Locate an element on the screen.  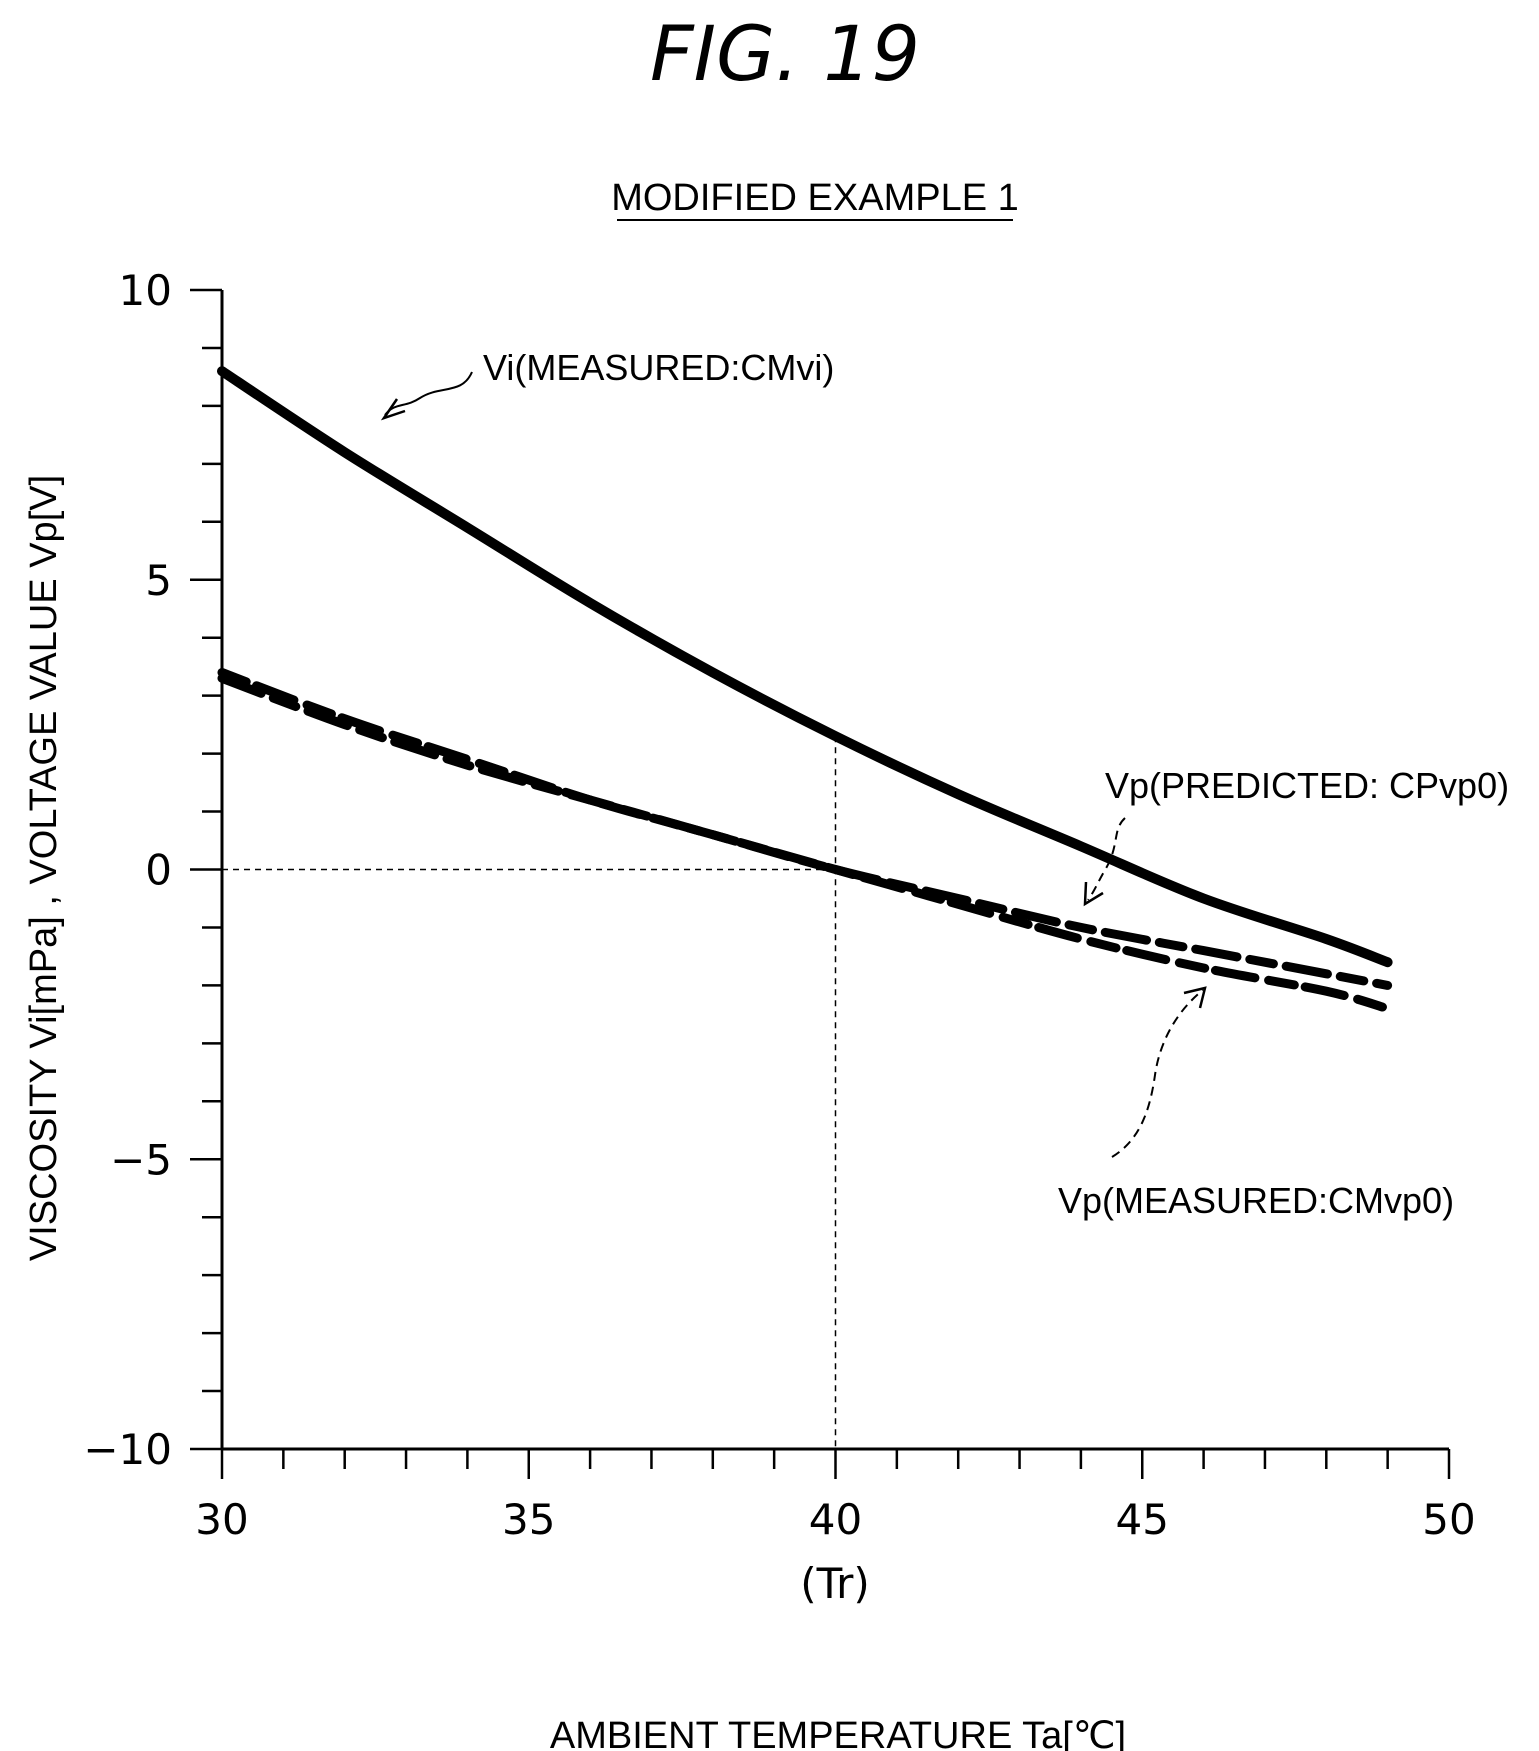
x-axis-label: AMBIENT TEMPERATURE Ta[℃] is located at coordinates (838, 1733).